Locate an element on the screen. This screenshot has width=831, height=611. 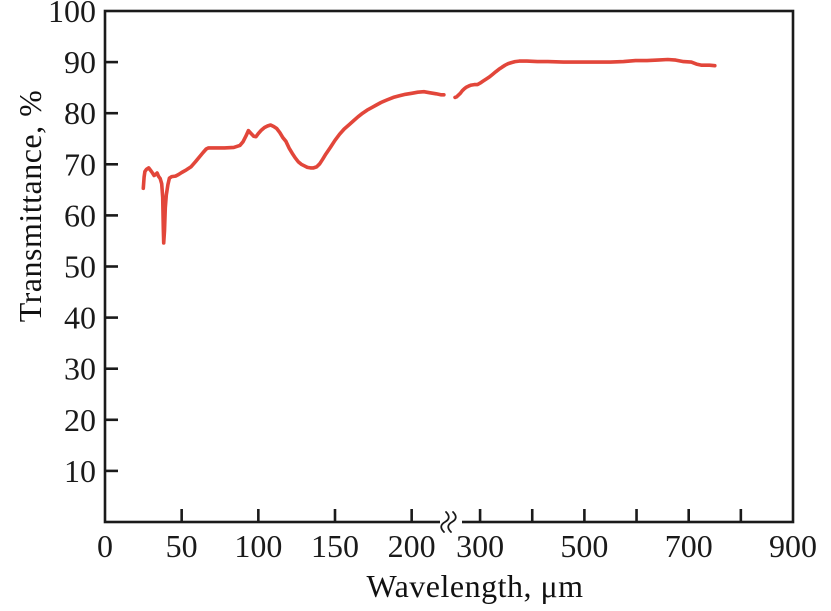
x-tick-label: 150 is located at coordinates (335, 546).